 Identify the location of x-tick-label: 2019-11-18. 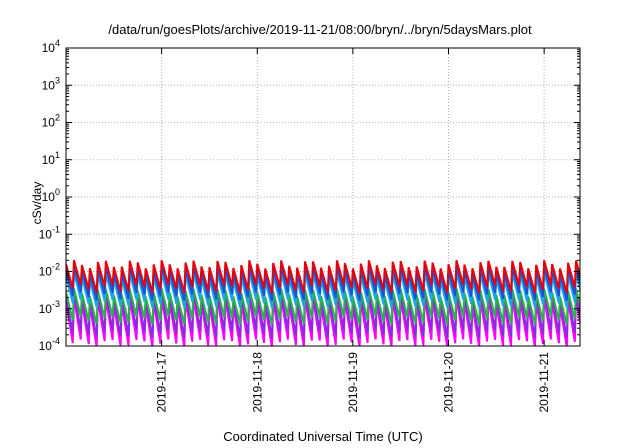
(257, 382).